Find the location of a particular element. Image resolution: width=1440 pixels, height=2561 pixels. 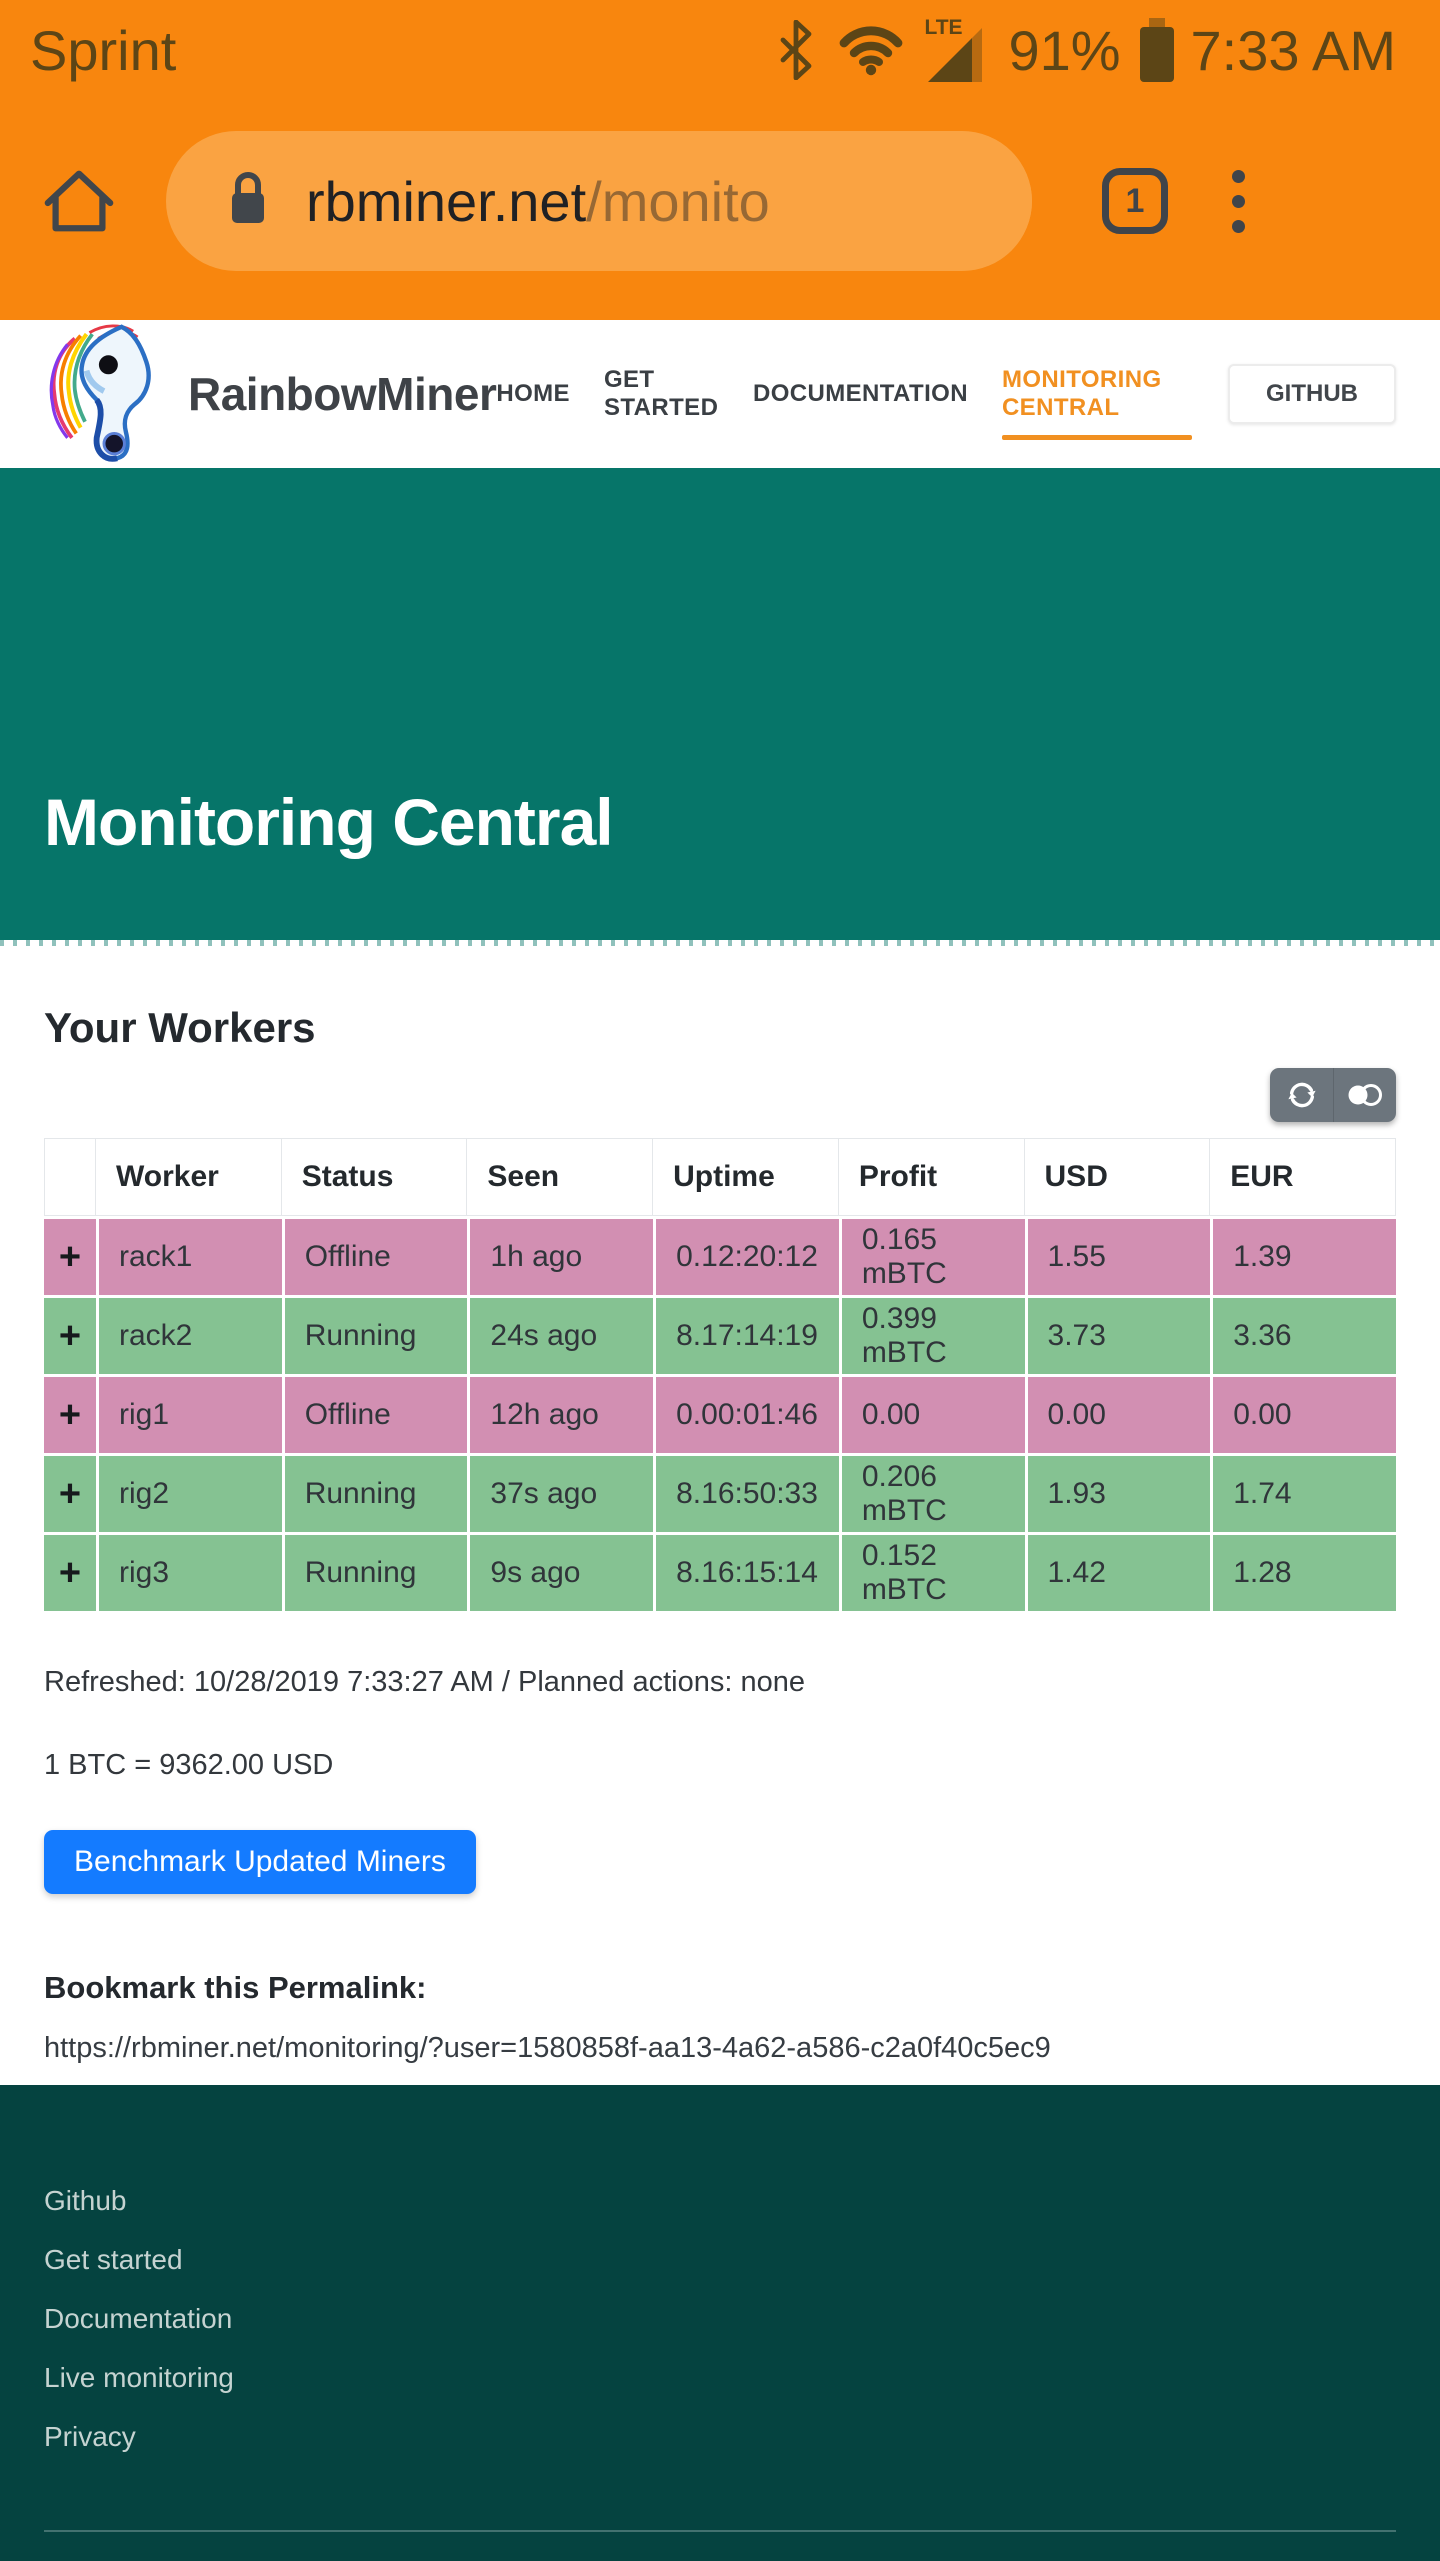

nav-item-documentation: DOCUMENTATION is located at coordinates (860, 393).